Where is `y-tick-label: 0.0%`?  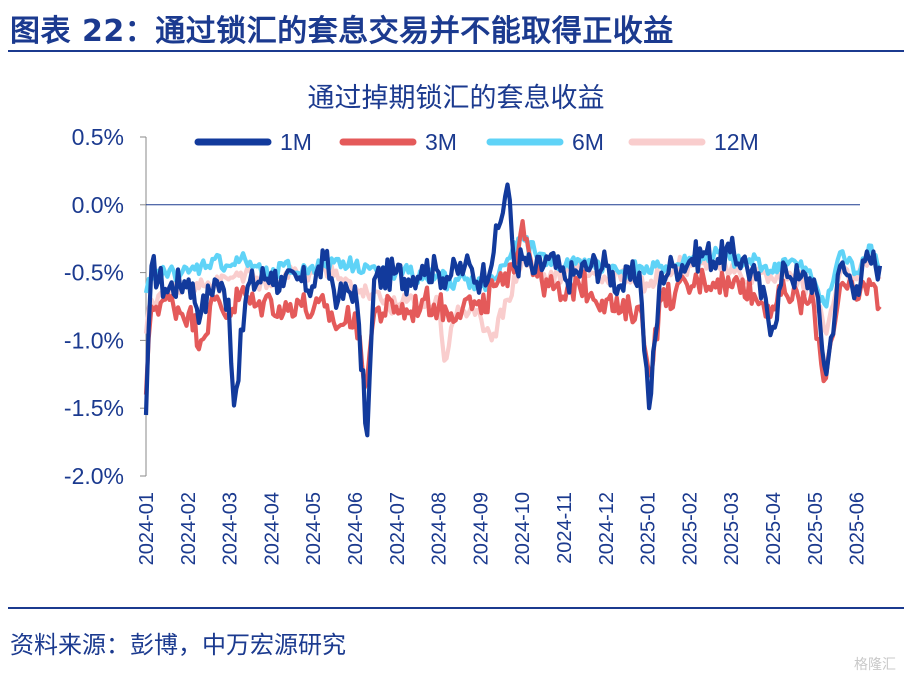 y-tick-label: 0.0% is located at coordinates (98, 205).